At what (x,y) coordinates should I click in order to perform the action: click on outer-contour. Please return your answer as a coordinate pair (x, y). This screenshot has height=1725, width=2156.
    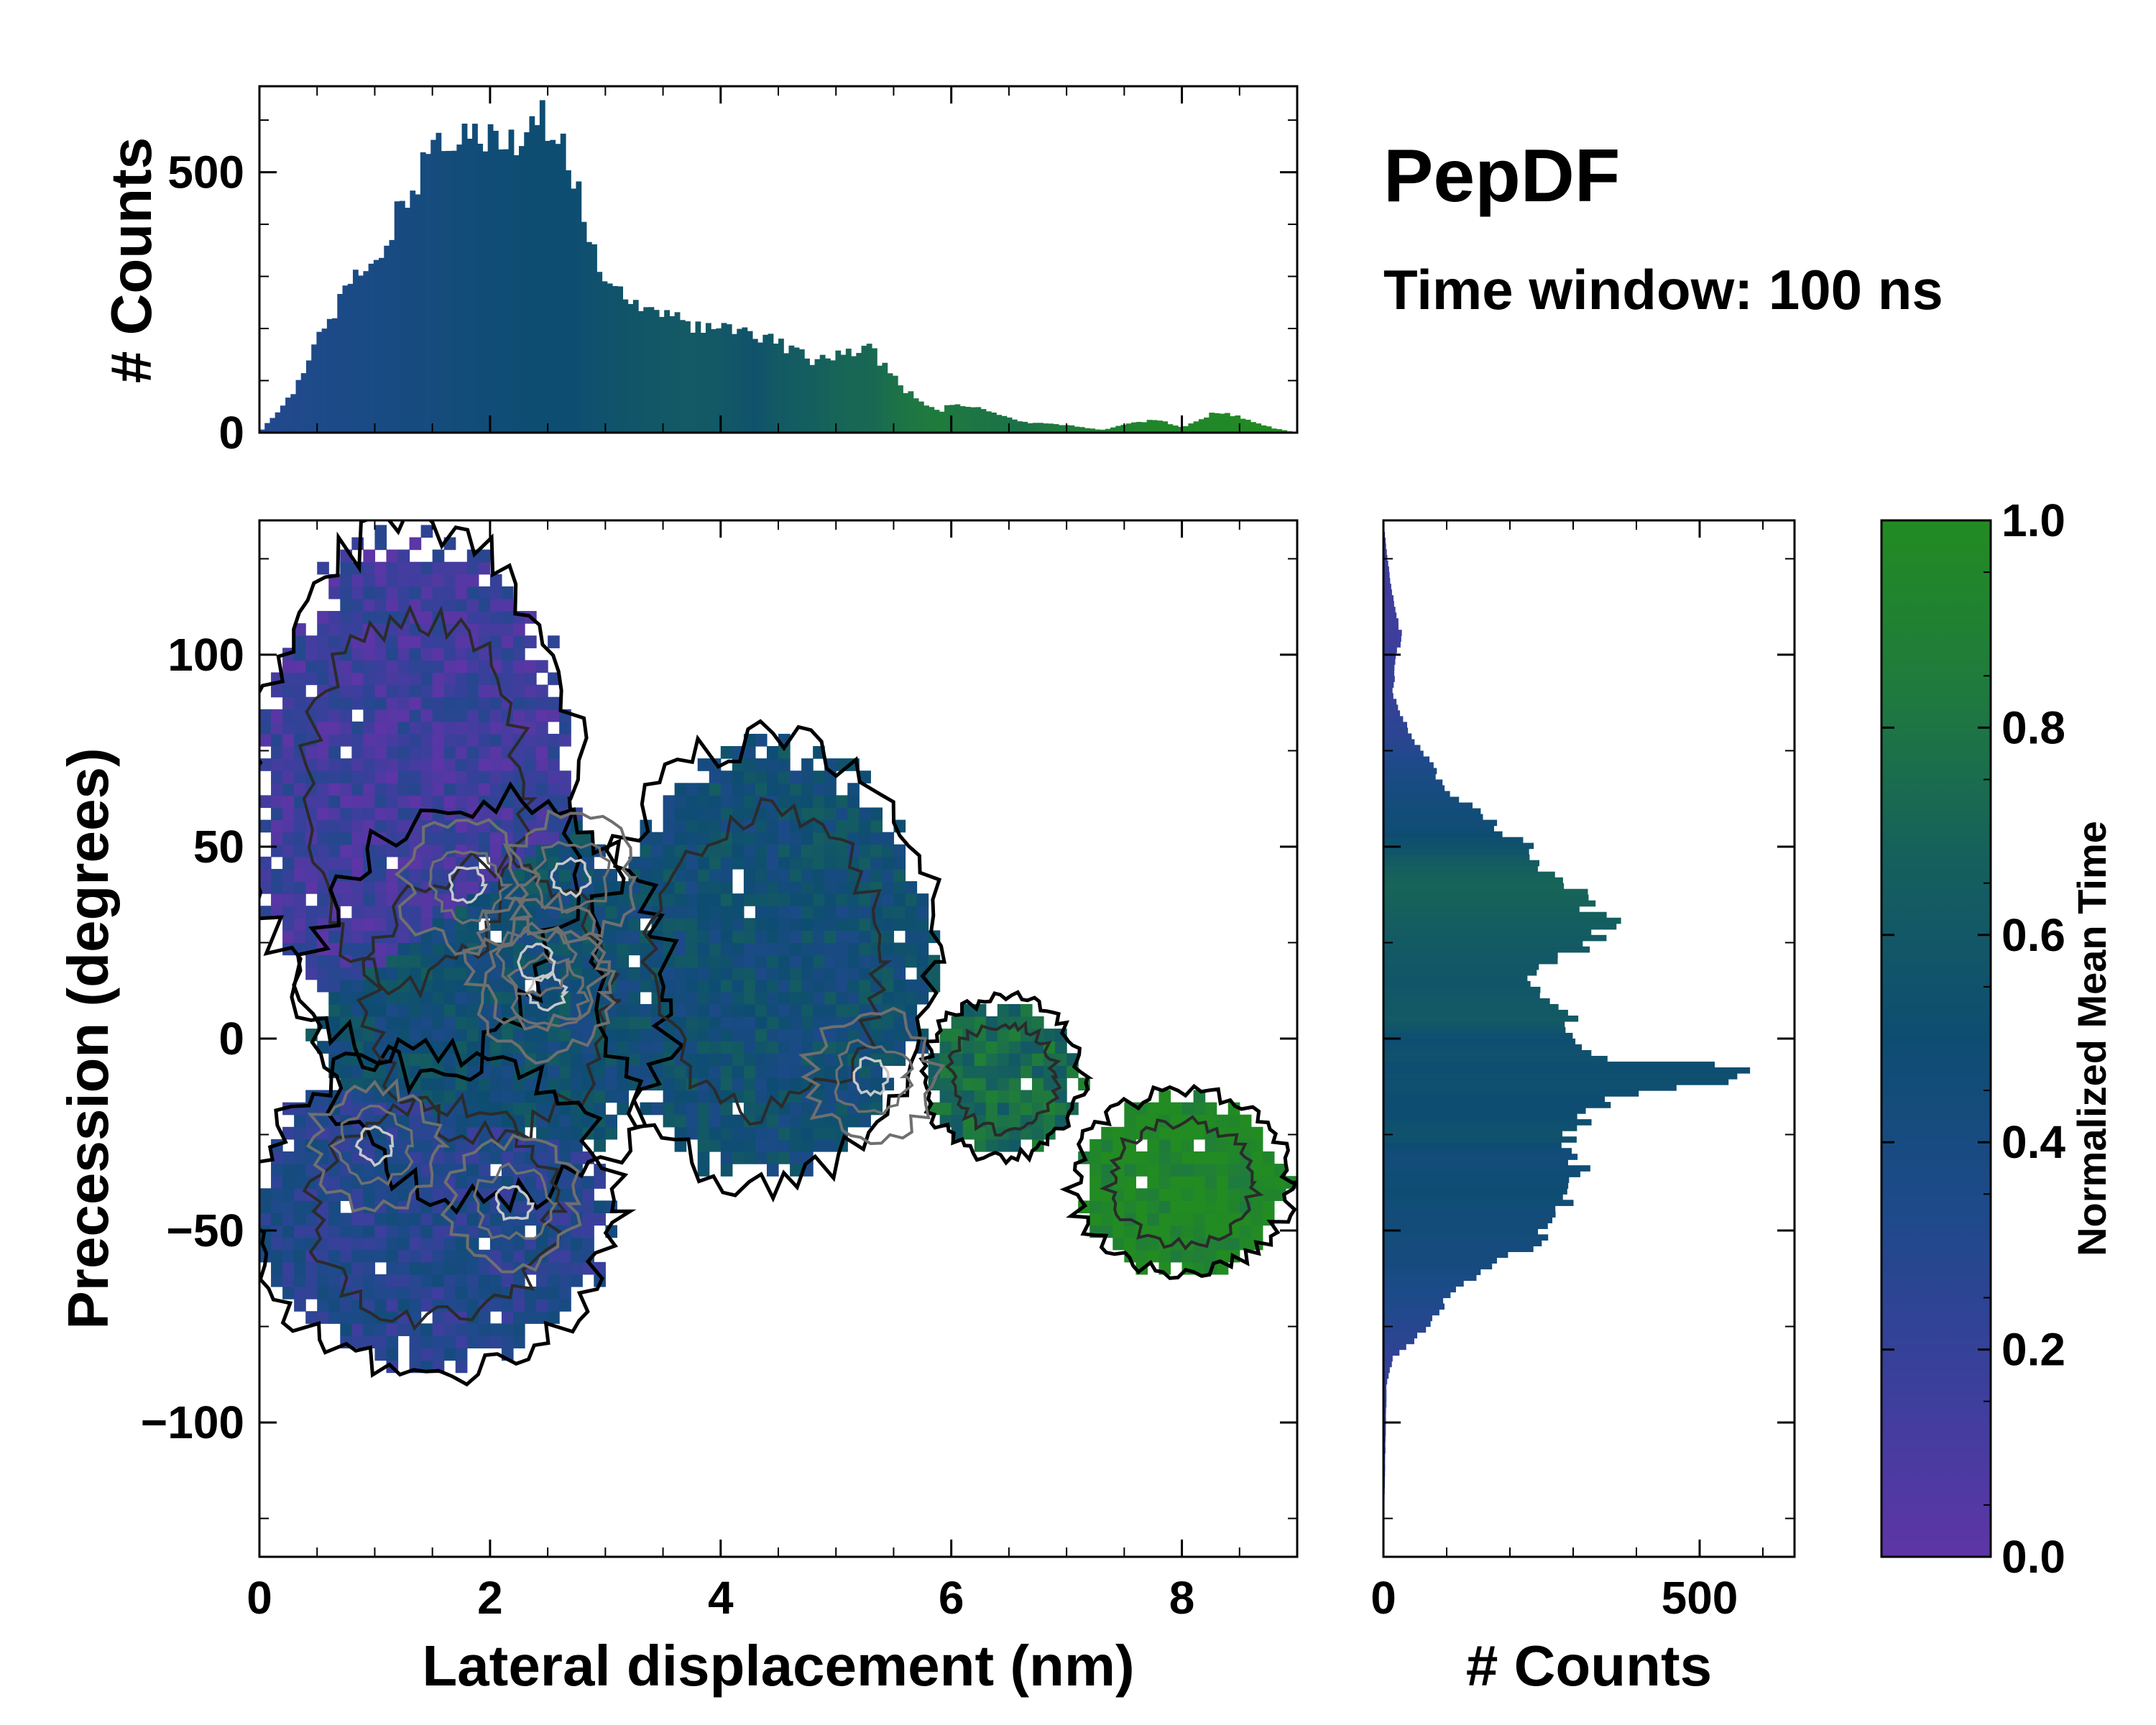
    Looking at the image, I should click on (448, 1211).